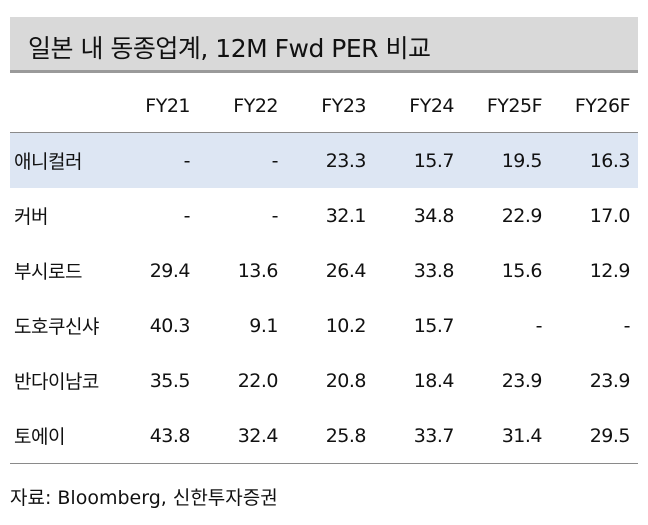 This screenshot has height=525, width=648. I want to click on table-row: 커버 - - 32.1 34.8 22.9 17.0, so click(324, 215).